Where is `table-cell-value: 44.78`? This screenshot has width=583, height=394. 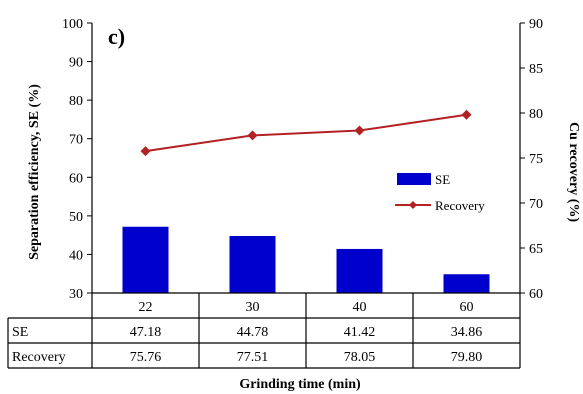
table-cell-value: 44.78 is located at coordinates (253, 332).